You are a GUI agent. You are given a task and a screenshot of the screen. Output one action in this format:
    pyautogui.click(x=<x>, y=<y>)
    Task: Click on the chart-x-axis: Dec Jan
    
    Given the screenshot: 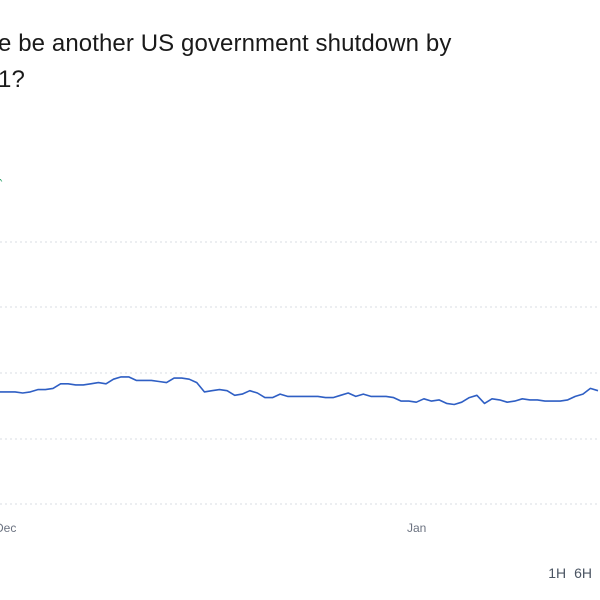 What is the action you would take?
    pyautogui.click(x=213, y=528)
    